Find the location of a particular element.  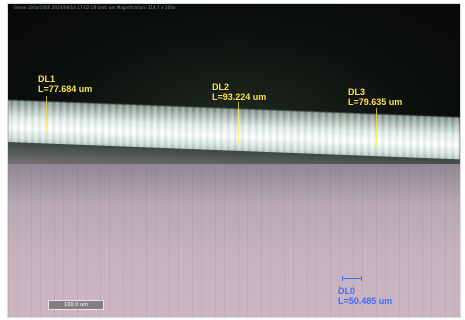

measurement-dl0: DL0 L=50.485 um is located at coordinates (365, 296).